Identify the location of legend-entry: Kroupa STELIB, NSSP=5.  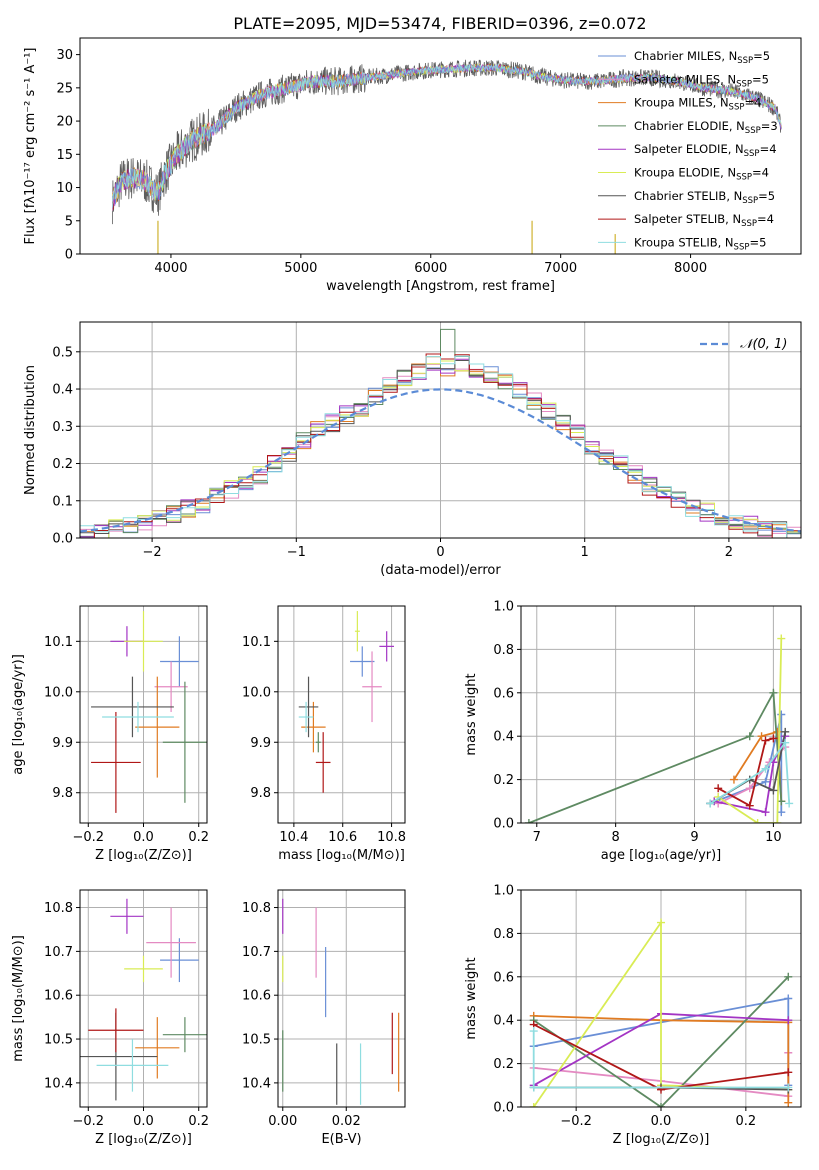
(700, 243).